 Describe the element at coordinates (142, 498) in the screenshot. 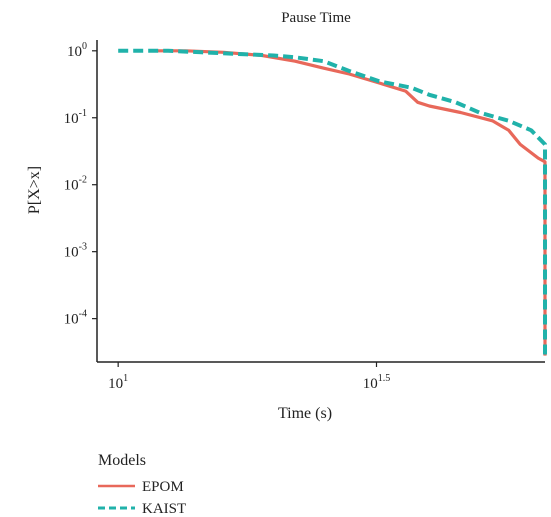

I see `legend-items: EPOM KAIST` at that location.